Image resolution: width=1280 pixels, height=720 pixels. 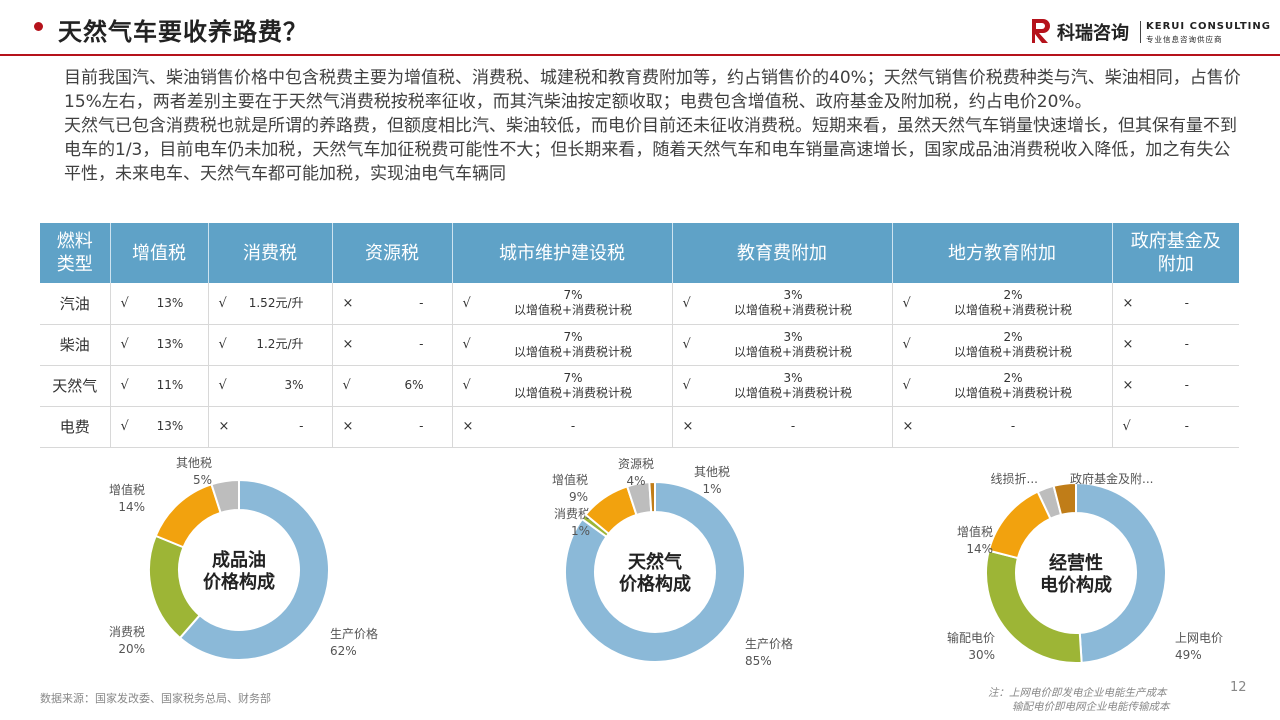 I want to click on donut-center-title: 天然气, so click(x=655, y=562).